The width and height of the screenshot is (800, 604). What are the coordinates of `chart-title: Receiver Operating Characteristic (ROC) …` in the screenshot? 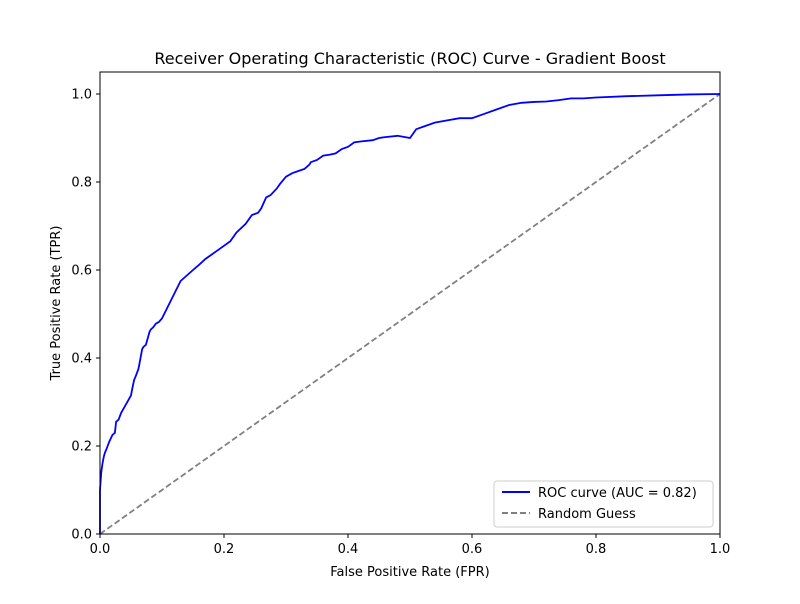 It's located at (409, 58).